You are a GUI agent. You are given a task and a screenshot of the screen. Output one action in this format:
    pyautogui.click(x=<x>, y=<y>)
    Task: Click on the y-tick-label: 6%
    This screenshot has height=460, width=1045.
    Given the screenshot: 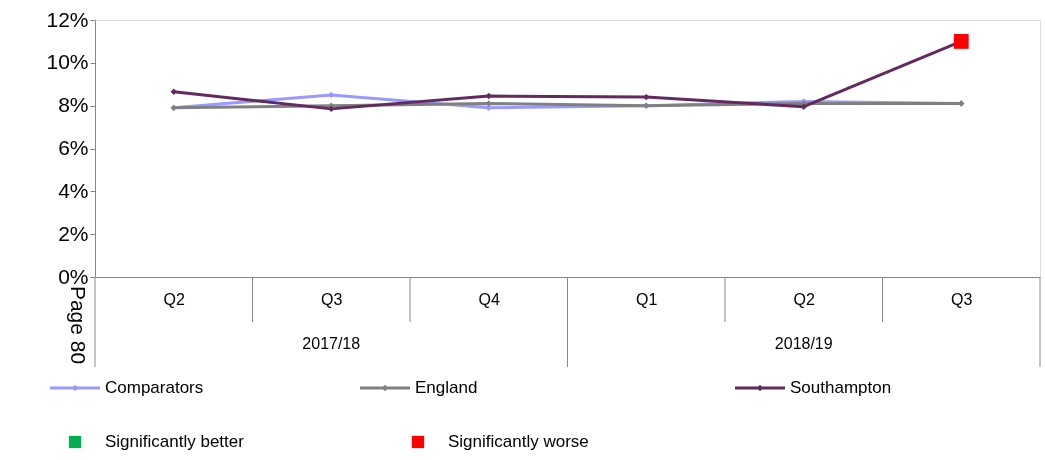 What is the action you would take?
    pyautogui.click(x=73, y=147)
    